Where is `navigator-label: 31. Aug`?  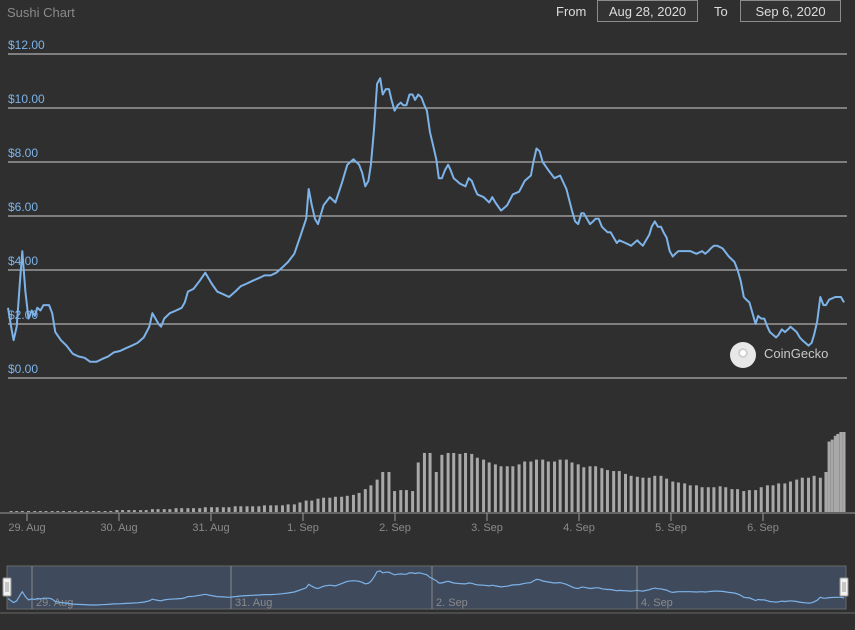
navigator-label: 31. Aug is located at coordinates (253, 603).